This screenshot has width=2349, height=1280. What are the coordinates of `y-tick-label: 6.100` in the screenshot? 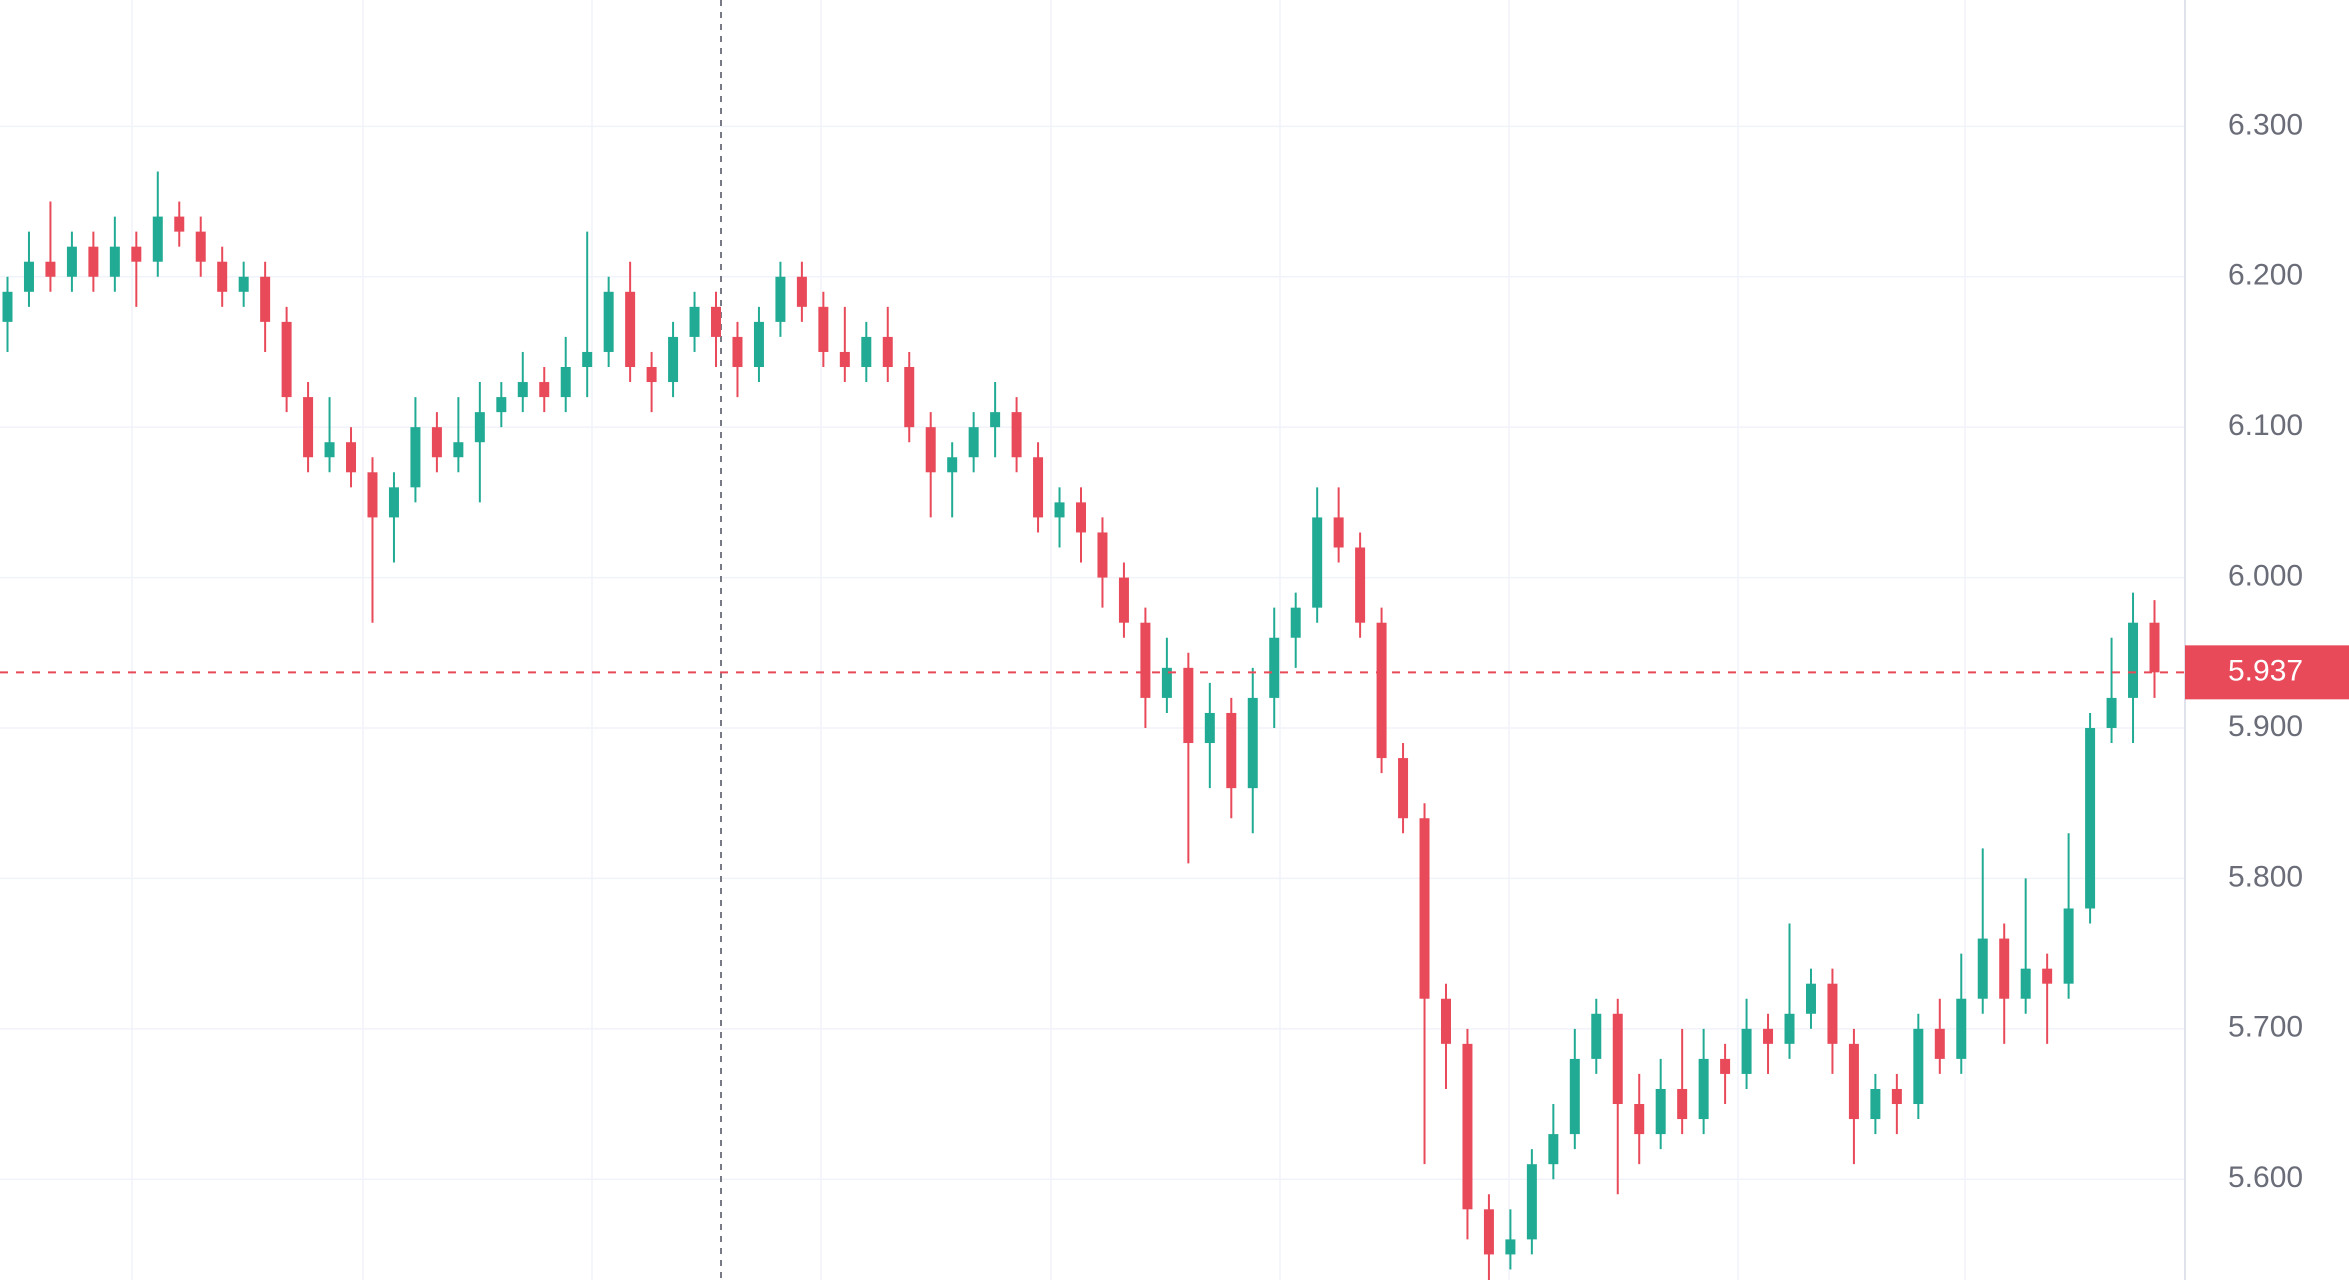 It's located at (2265, 425).